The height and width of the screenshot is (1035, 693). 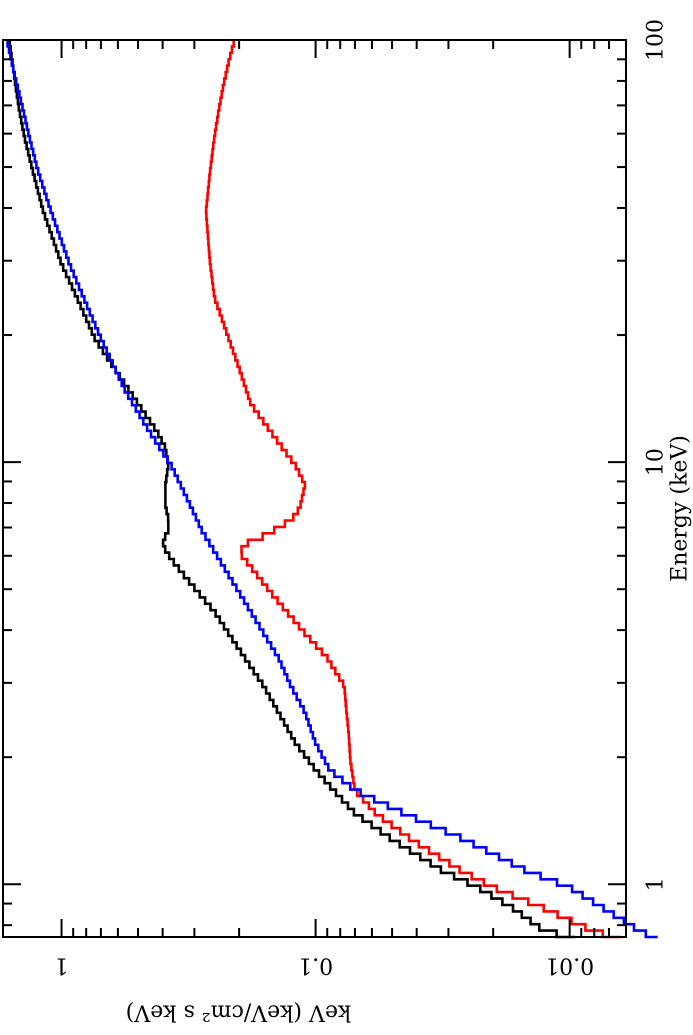 I want to click on y-tick-label: 0.1, so click(x=315, y=965).